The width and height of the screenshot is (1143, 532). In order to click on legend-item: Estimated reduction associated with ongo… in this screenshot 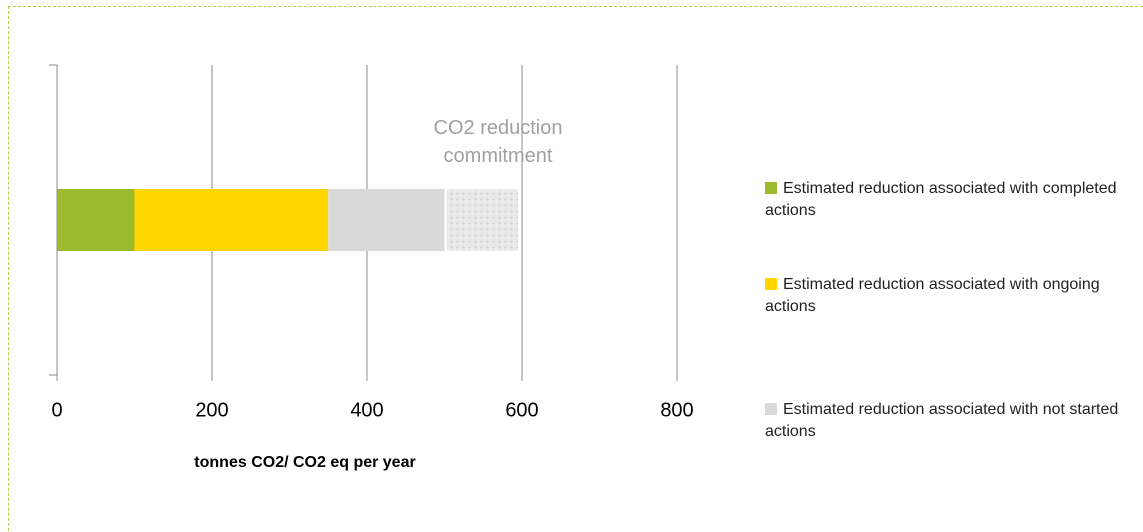, I will do `click(945, 296)`.